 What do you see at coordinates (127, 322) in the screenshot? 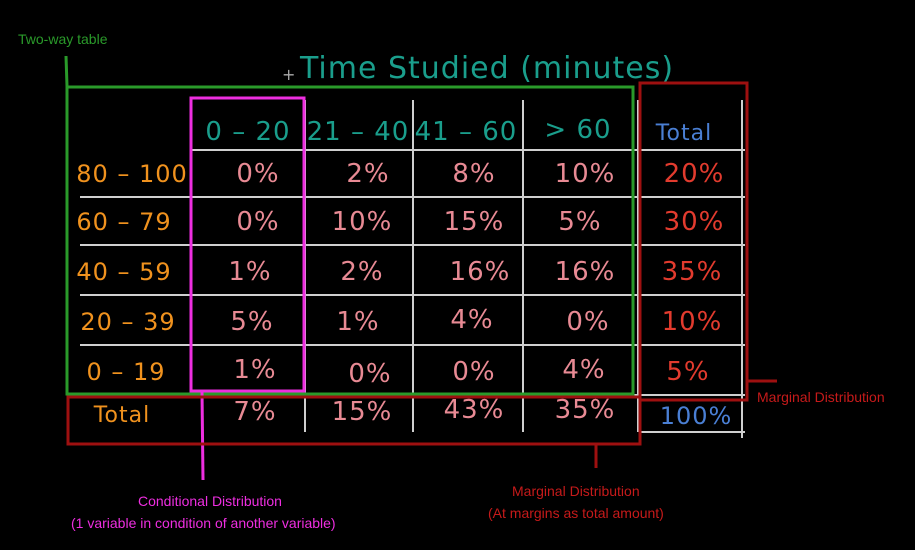
I see `row-label: 20 – 39` at bounding box center [127, 322].